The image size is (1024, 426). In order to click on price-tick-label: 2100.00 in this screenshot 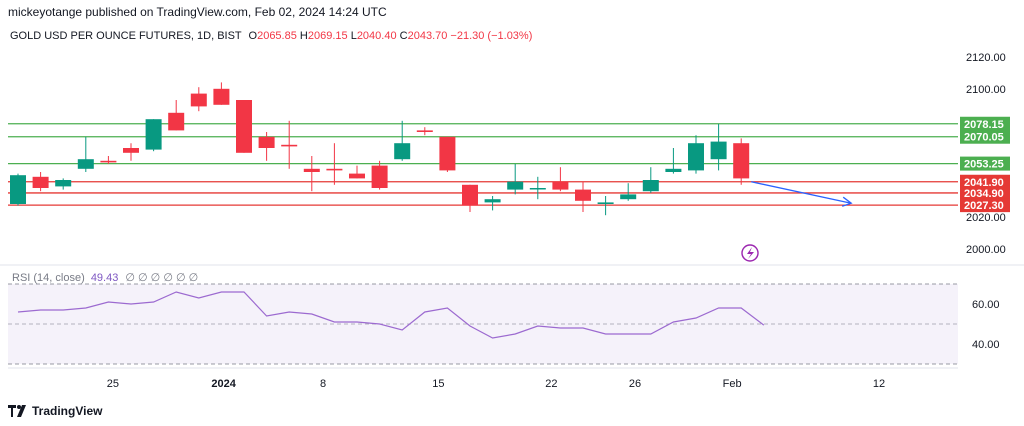, I will do `click(986, 90)`.